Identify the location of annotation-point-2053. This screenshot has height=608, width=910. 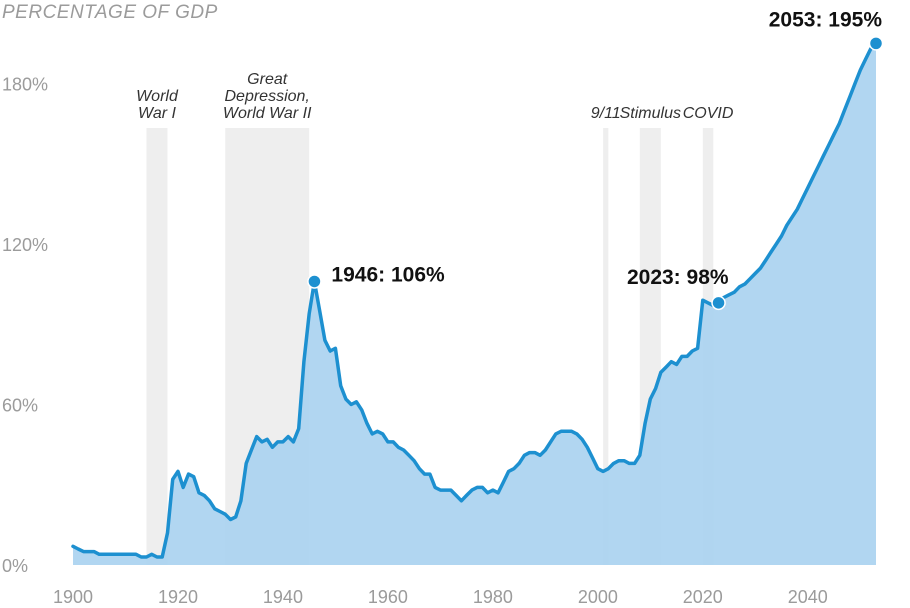
(876, 43).